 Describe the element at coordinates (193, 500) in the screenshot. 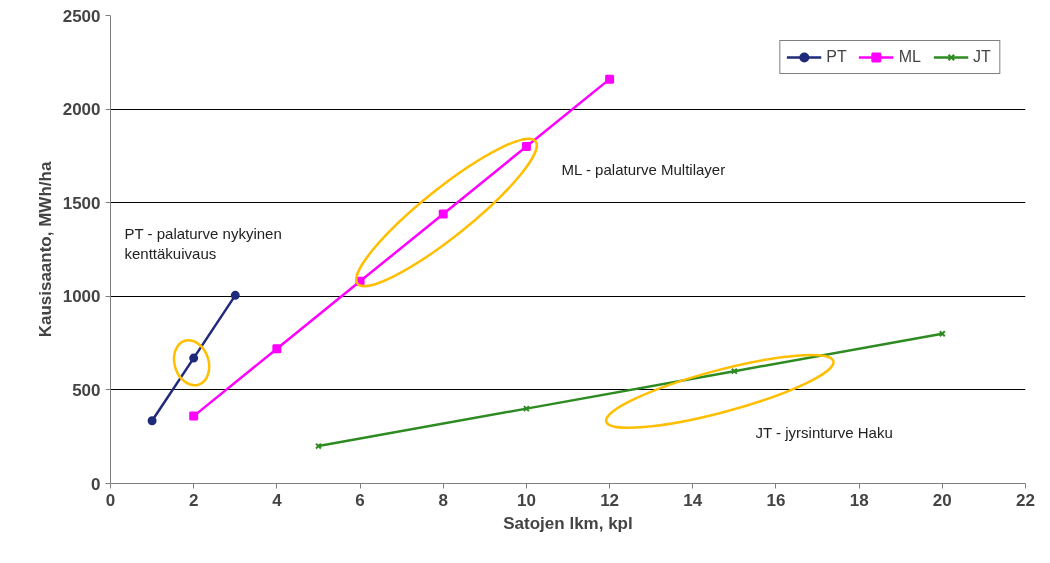

I see `x-tick-label: 2` at that location.